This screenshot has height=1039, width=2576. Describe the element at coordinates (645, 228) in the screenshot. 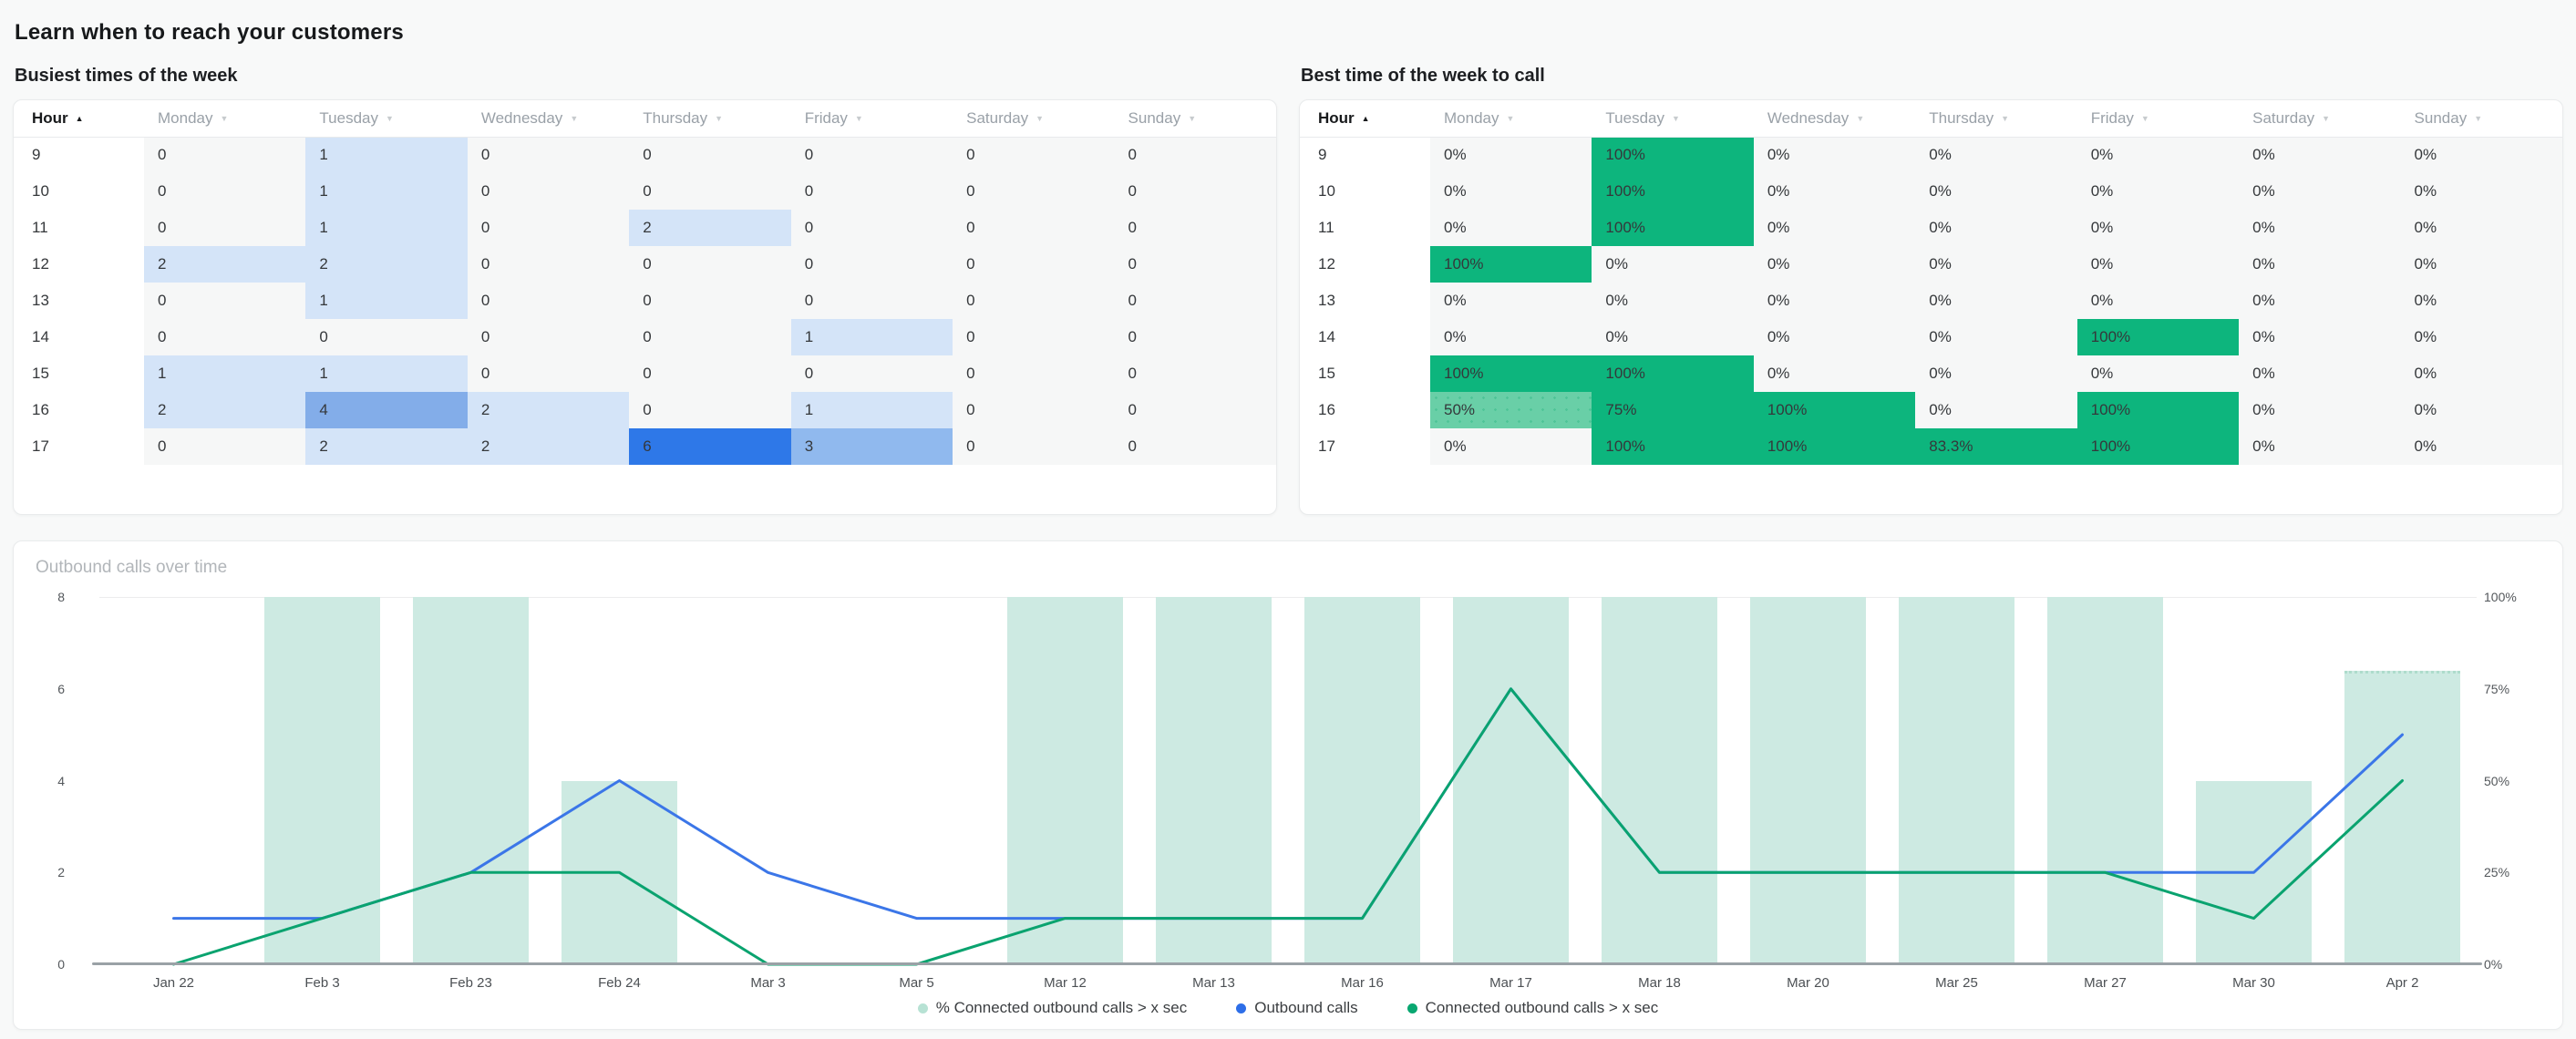

I see `table-row: 11 0 1 0 2 0 0 0` at that location.